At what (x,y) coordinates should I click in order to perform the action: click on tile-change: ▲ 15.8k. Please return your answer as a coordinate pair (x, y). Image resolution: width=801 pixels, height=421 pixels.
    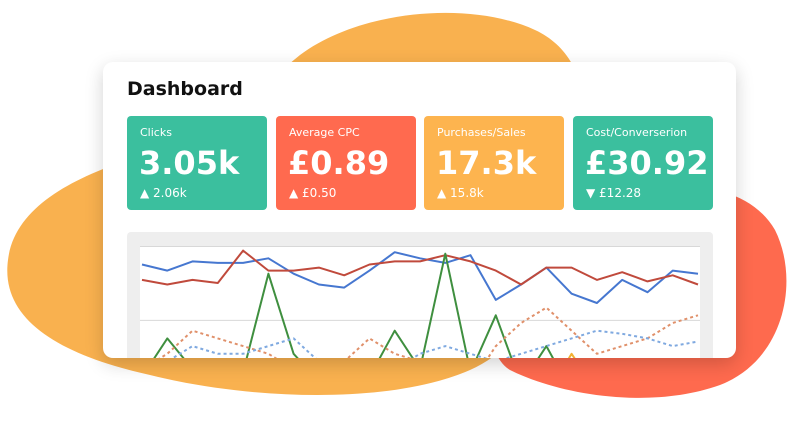
    Looking at the image, I should click on (460, 193).